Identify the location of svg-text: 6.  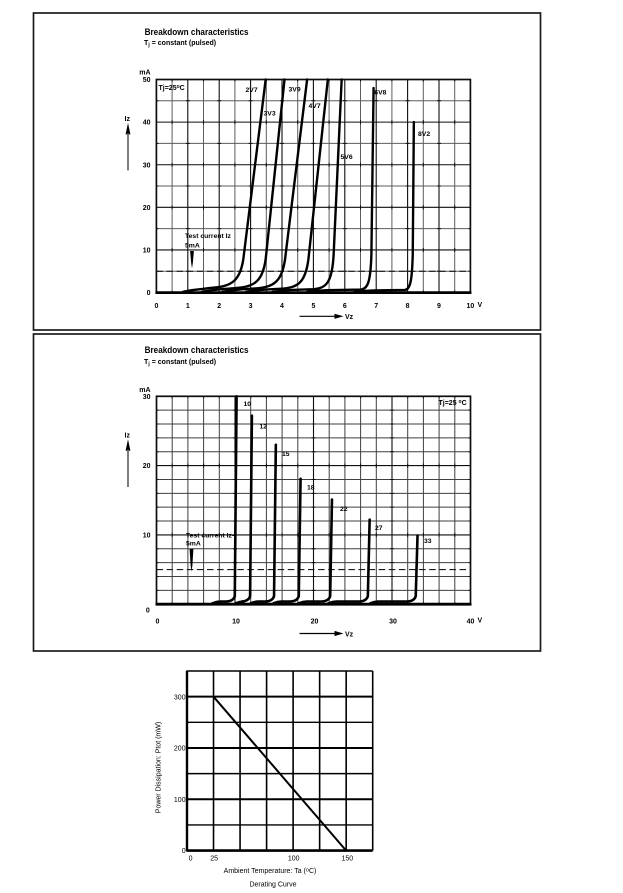
(345, 306).